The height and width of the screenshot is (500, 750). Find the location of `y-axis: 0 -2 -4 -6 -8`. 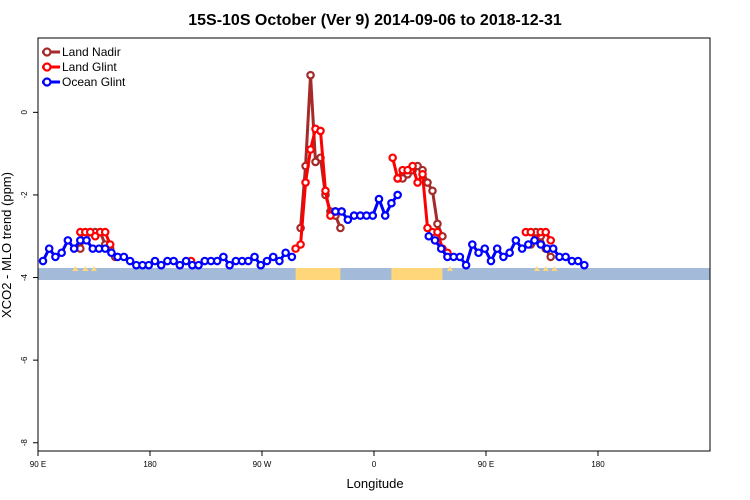

y-axis: 0 -2 -4 -6 -8 is located at coordinates (29, 278).